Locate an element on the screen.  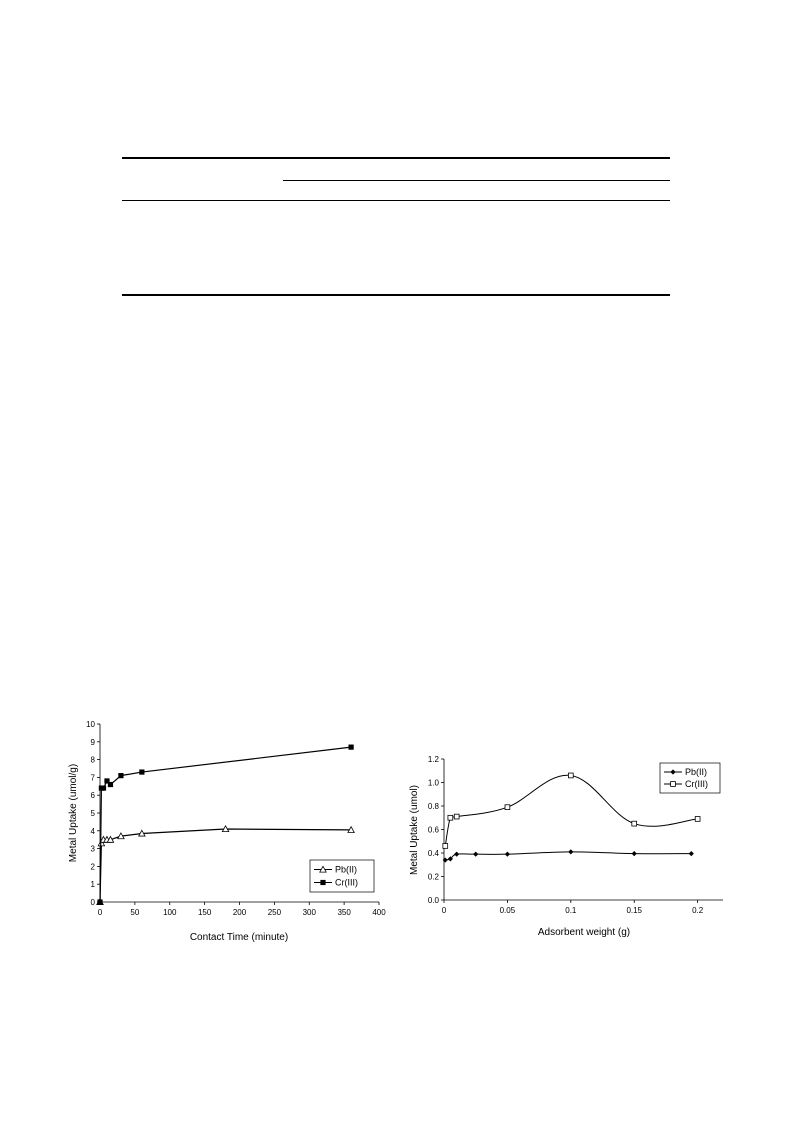
y-tick-label: 0.6 is located at coordinates (434, 830).